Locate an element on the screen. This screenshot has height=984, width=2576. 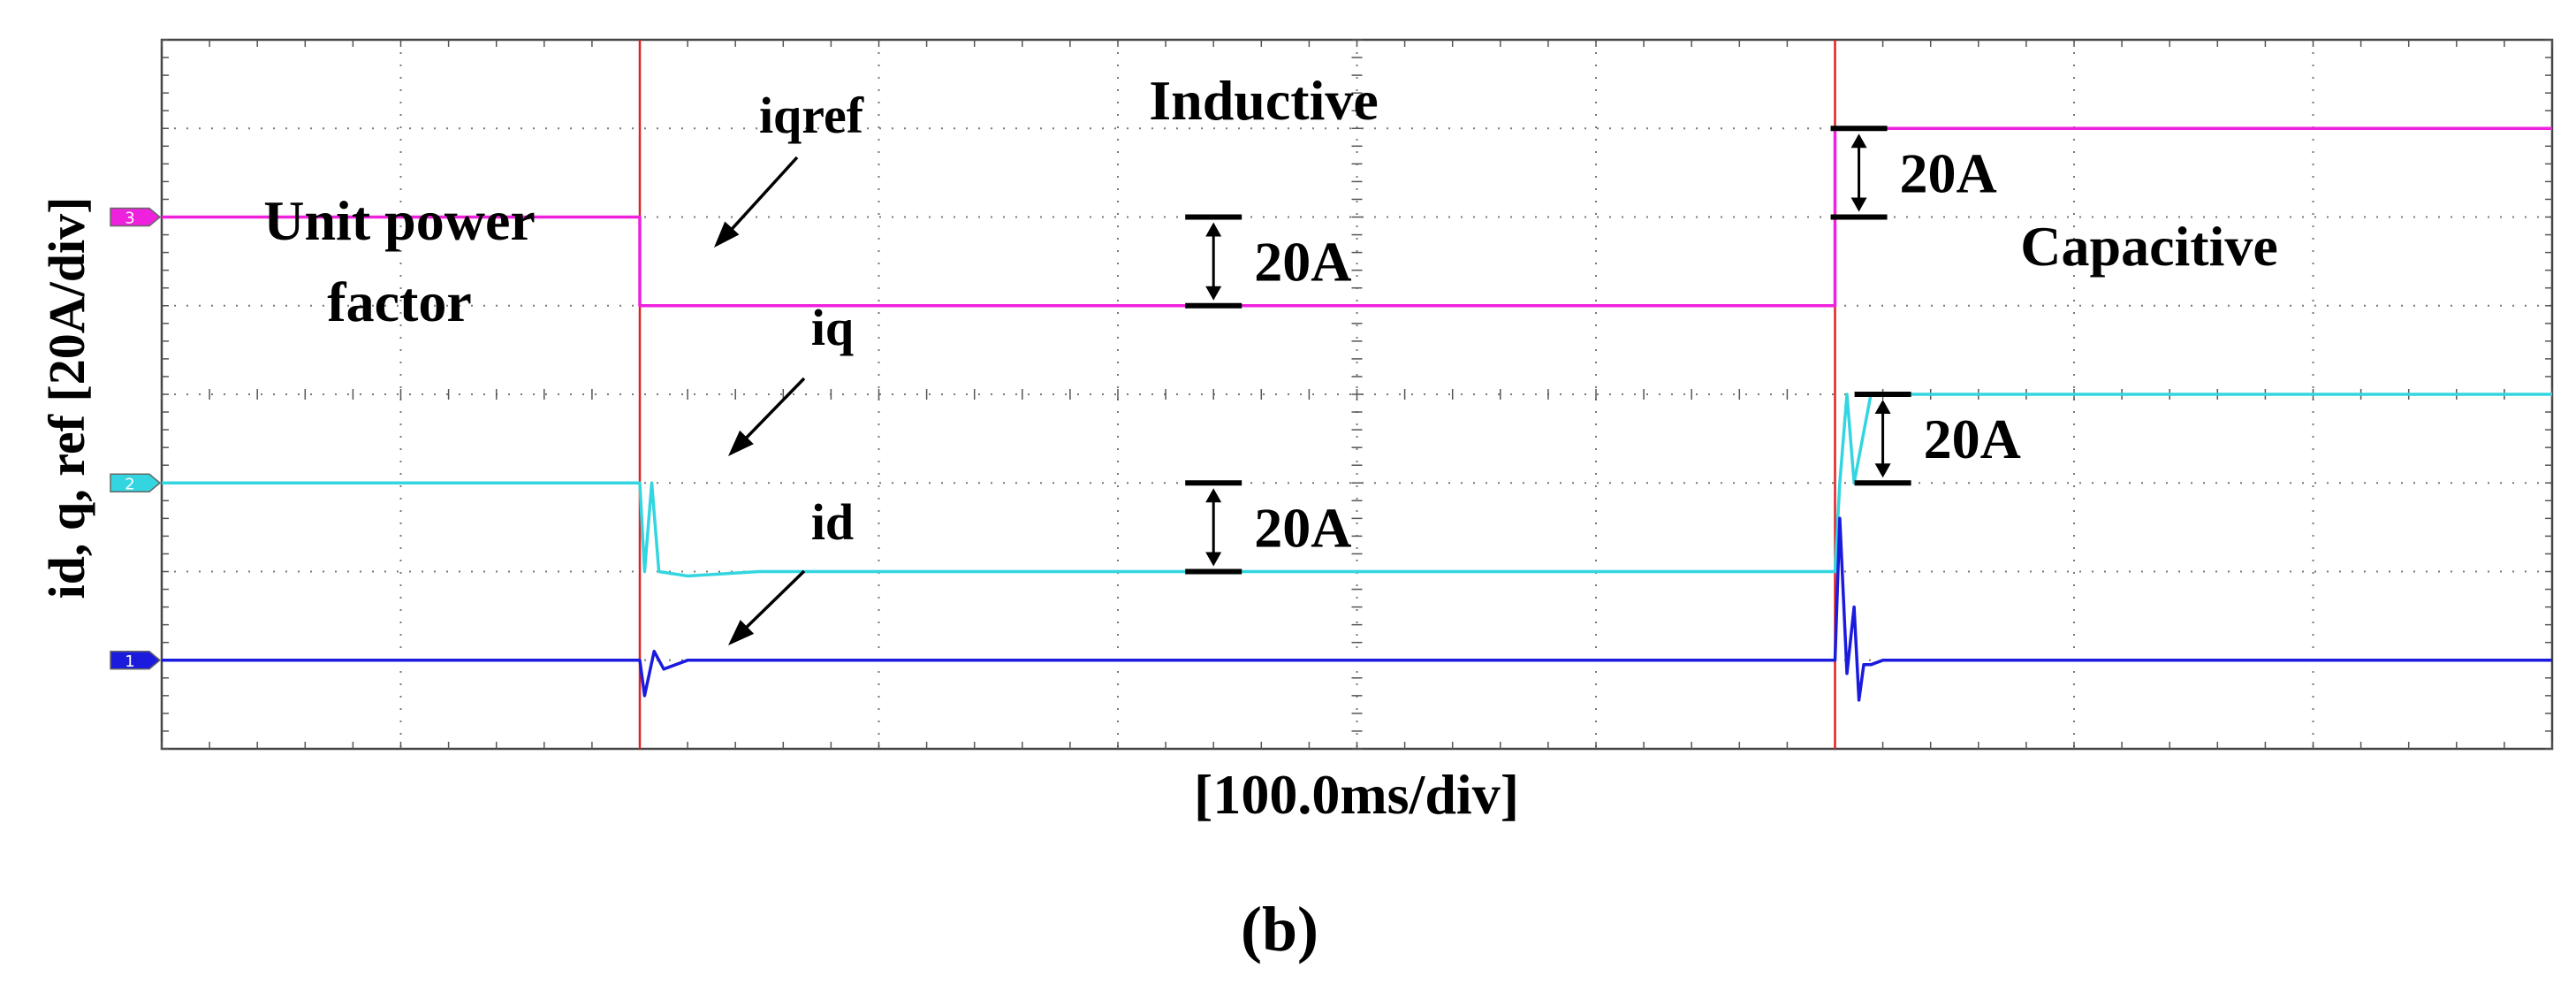
region-label-line: Unit power is located at coordinates (399, 220).